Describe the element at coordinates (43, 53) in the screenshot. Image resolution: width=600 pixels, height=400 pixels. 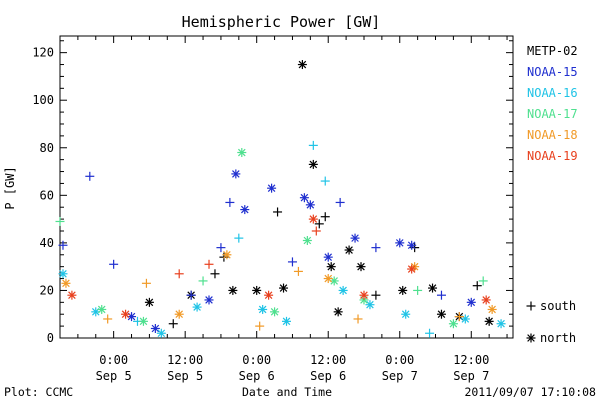
I see `y-tick-label: 120` at that location.